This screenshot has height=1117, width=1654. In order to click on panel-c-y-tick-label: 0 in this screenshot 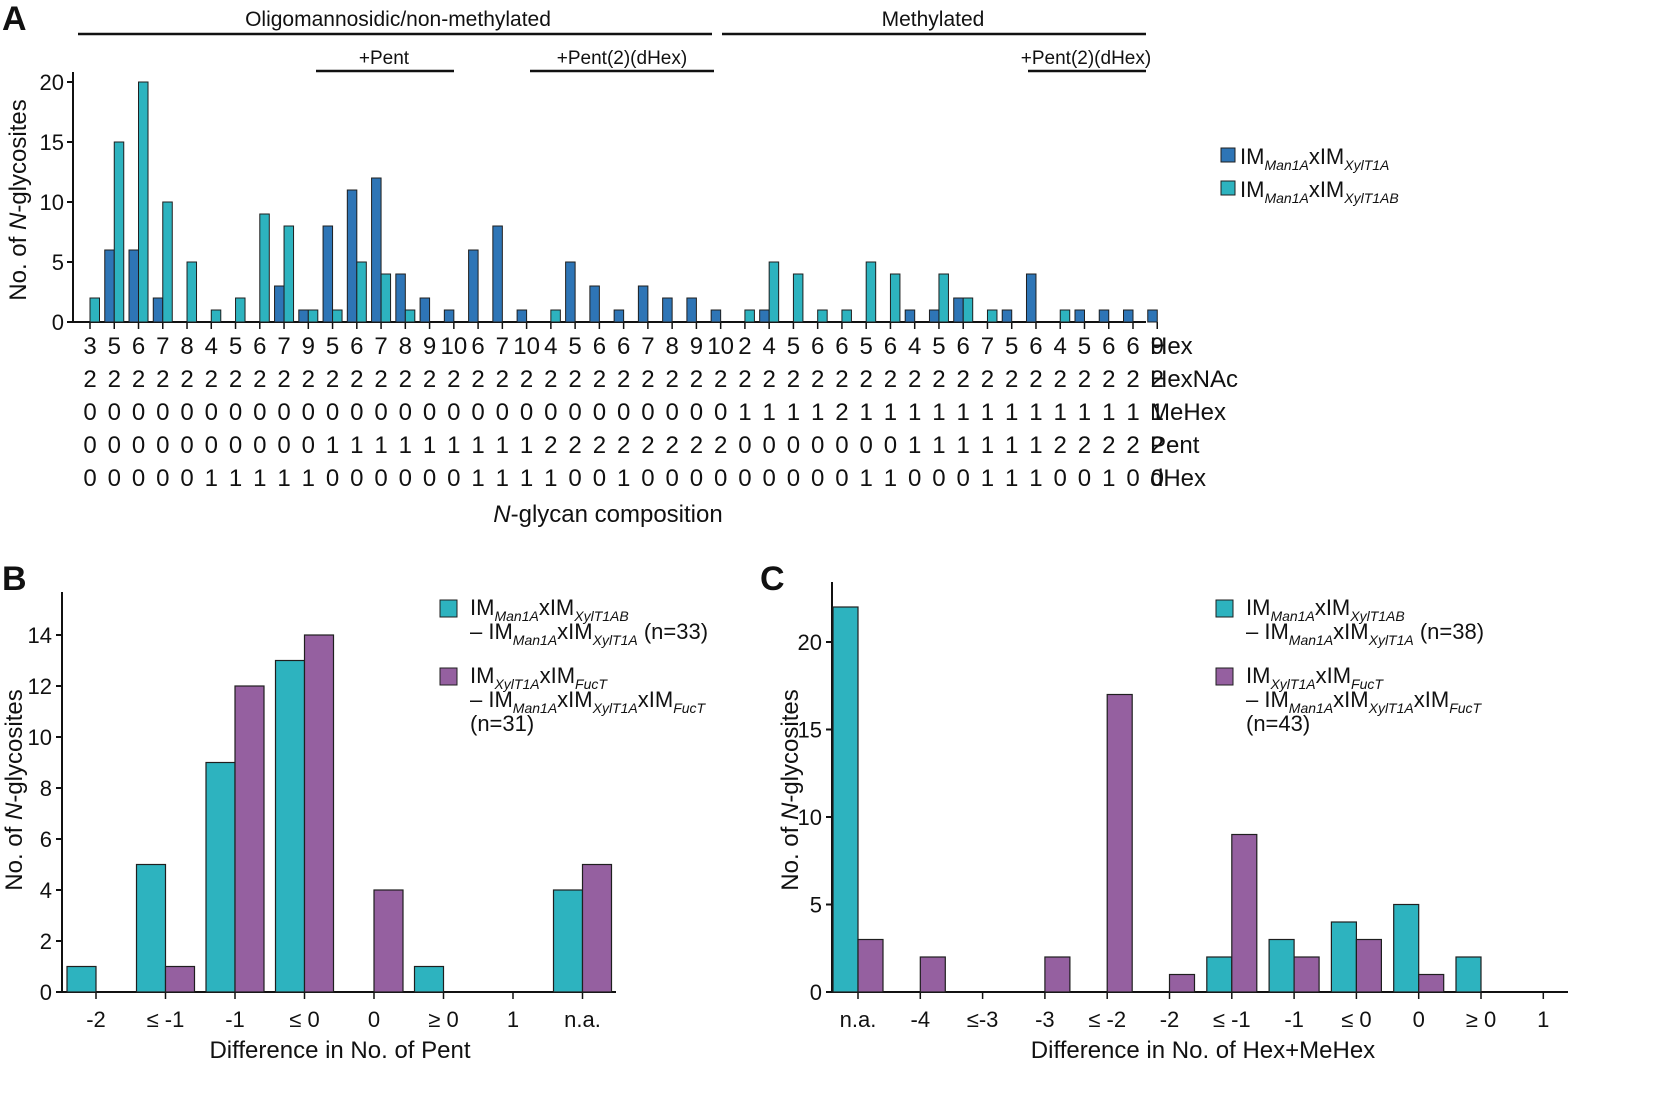, I will do `click(816, 992)`.